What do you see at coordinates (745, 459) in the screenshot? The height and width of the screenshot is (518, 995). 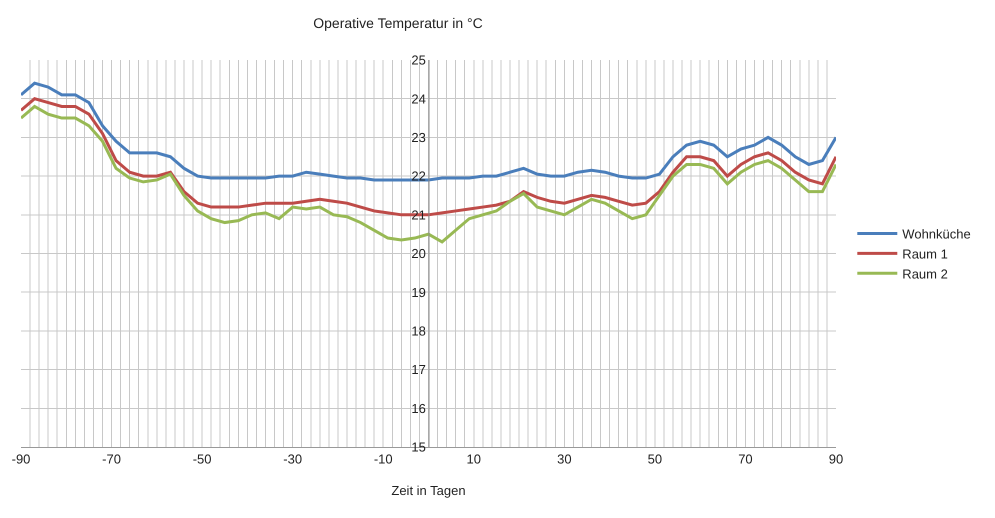 I see `x-tick-label: 70` at bounding box center [745, 459].